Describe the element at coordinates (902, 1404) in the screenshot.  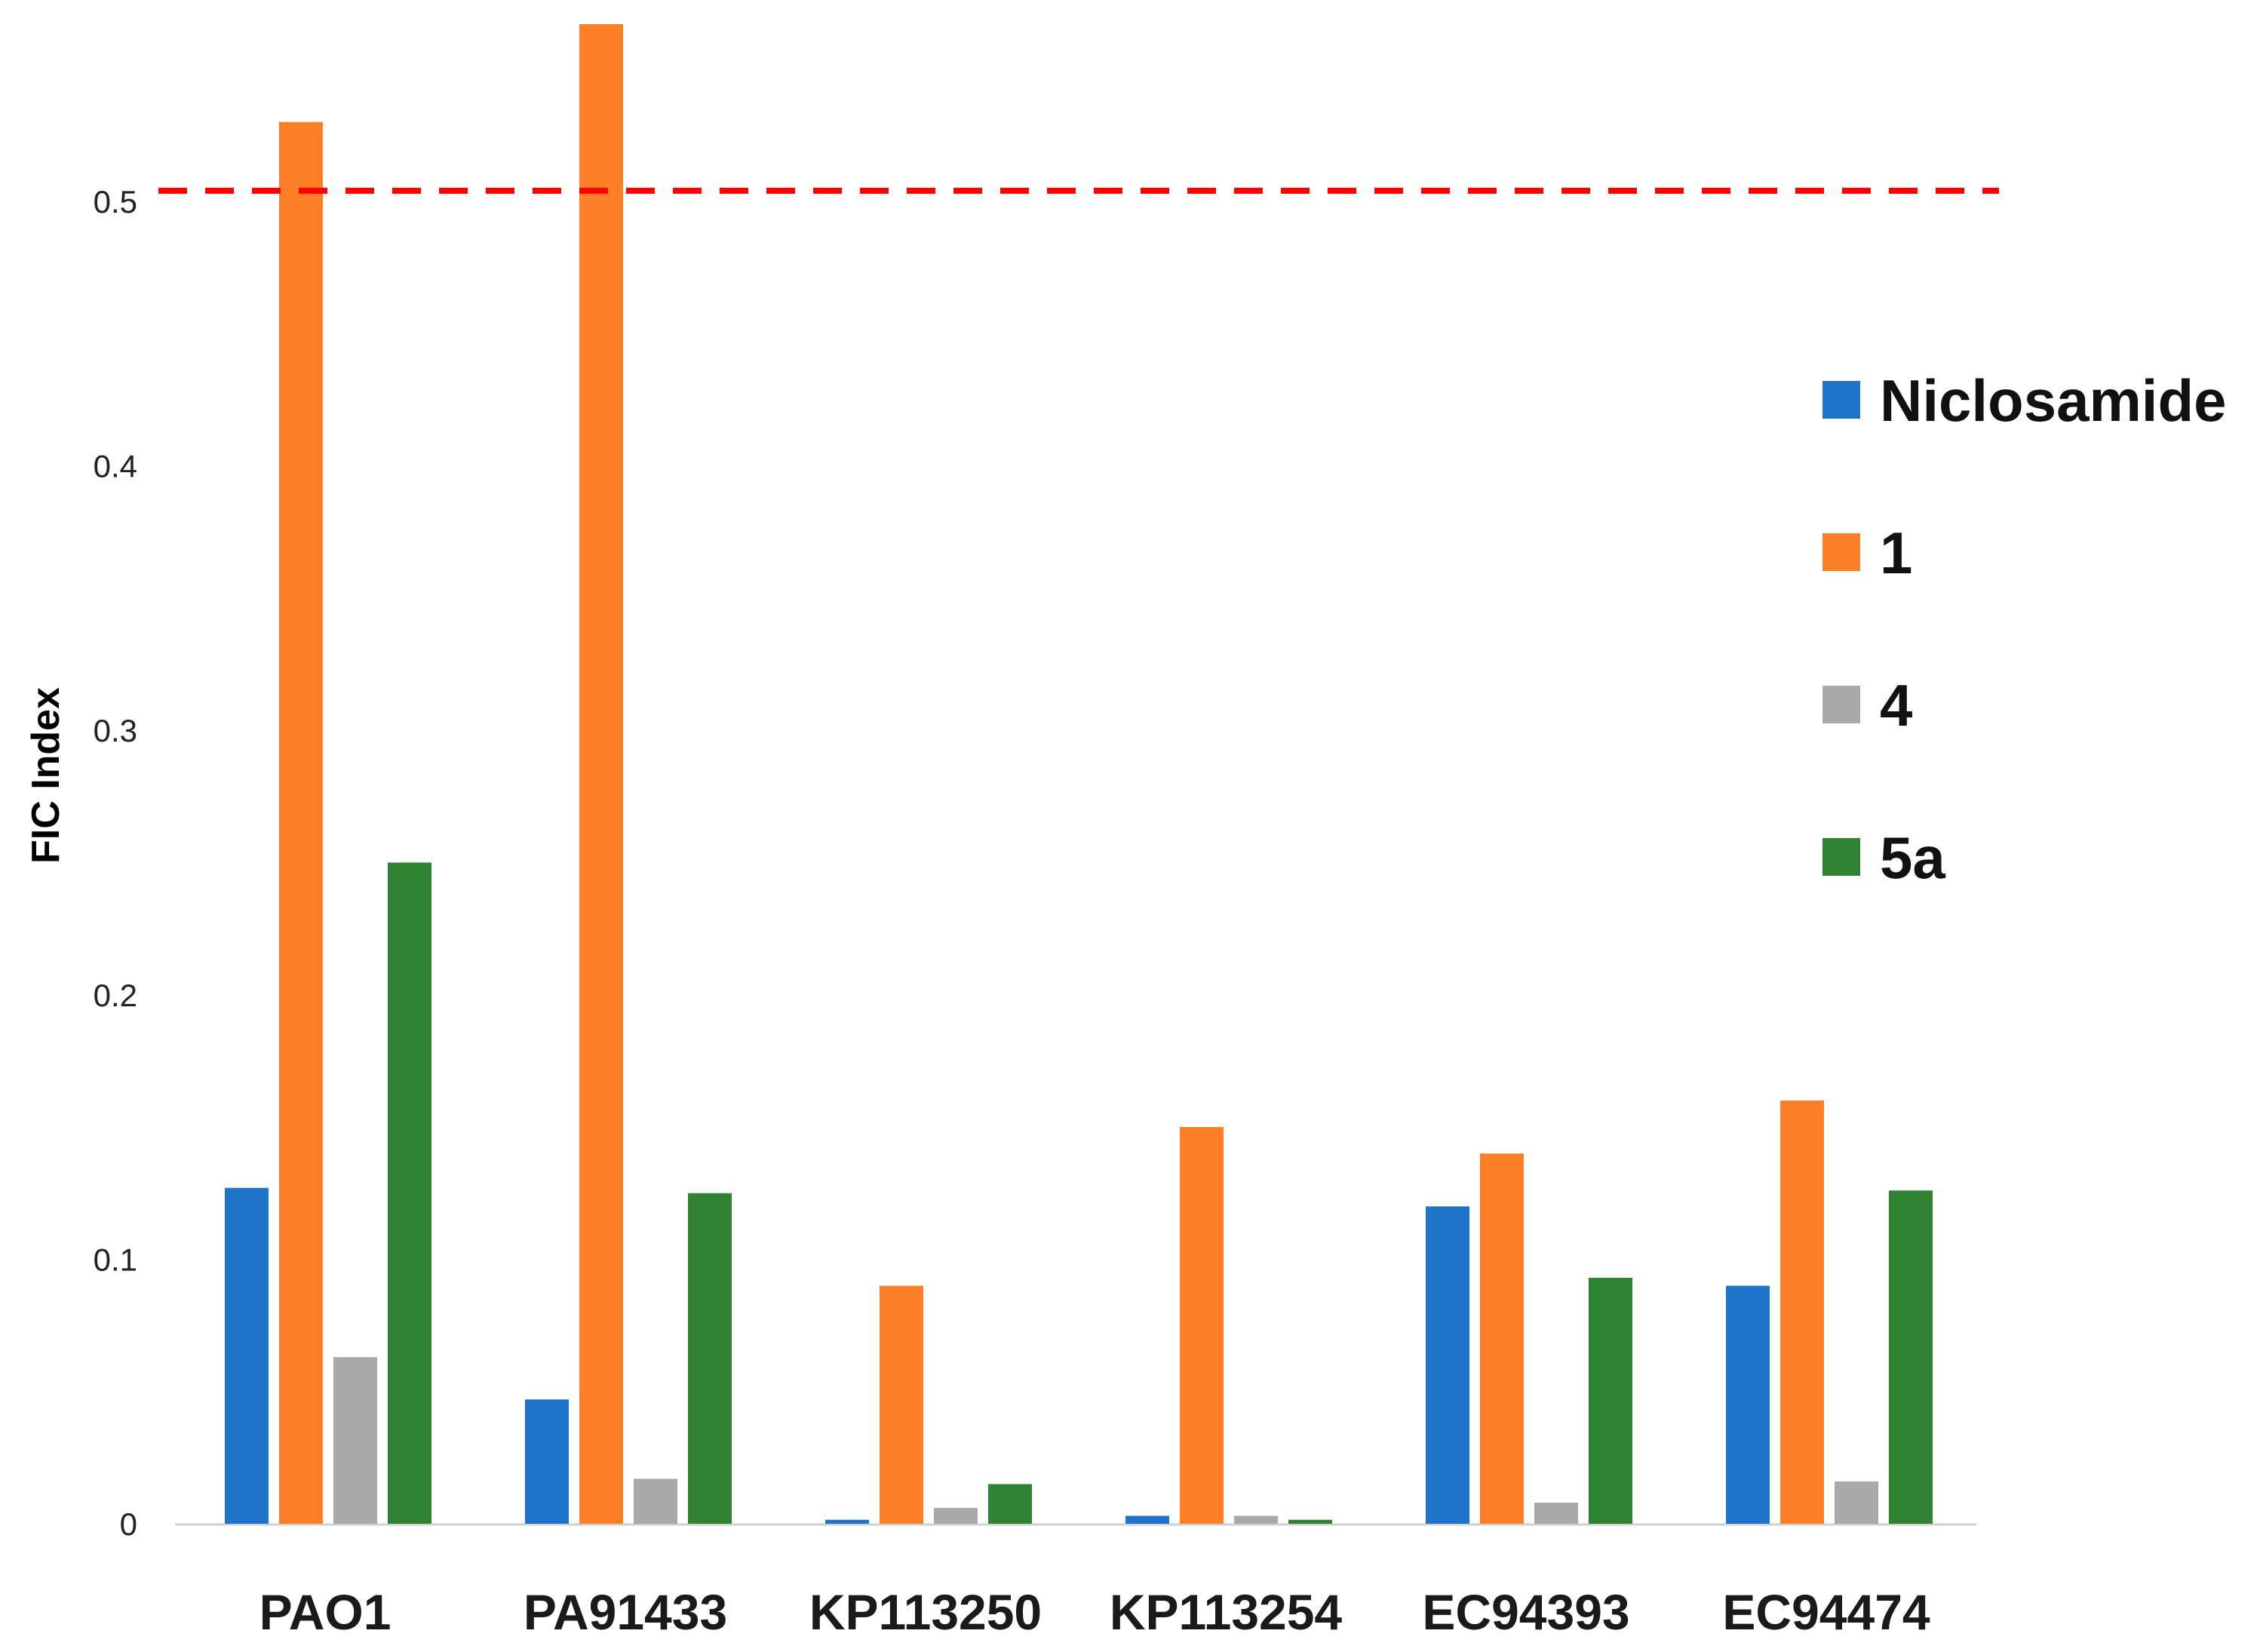
I see `bar-1-kp113250` at that location.